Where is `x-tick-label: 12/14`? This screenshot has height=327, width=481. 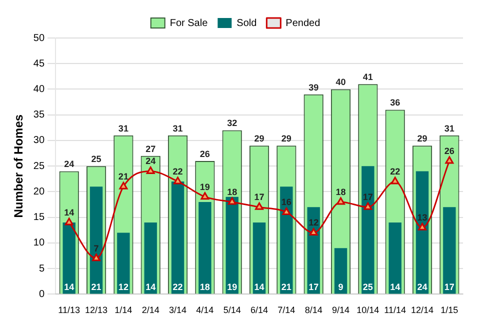 x-tick-label: 12/14 is located at coordinates (422, 310).